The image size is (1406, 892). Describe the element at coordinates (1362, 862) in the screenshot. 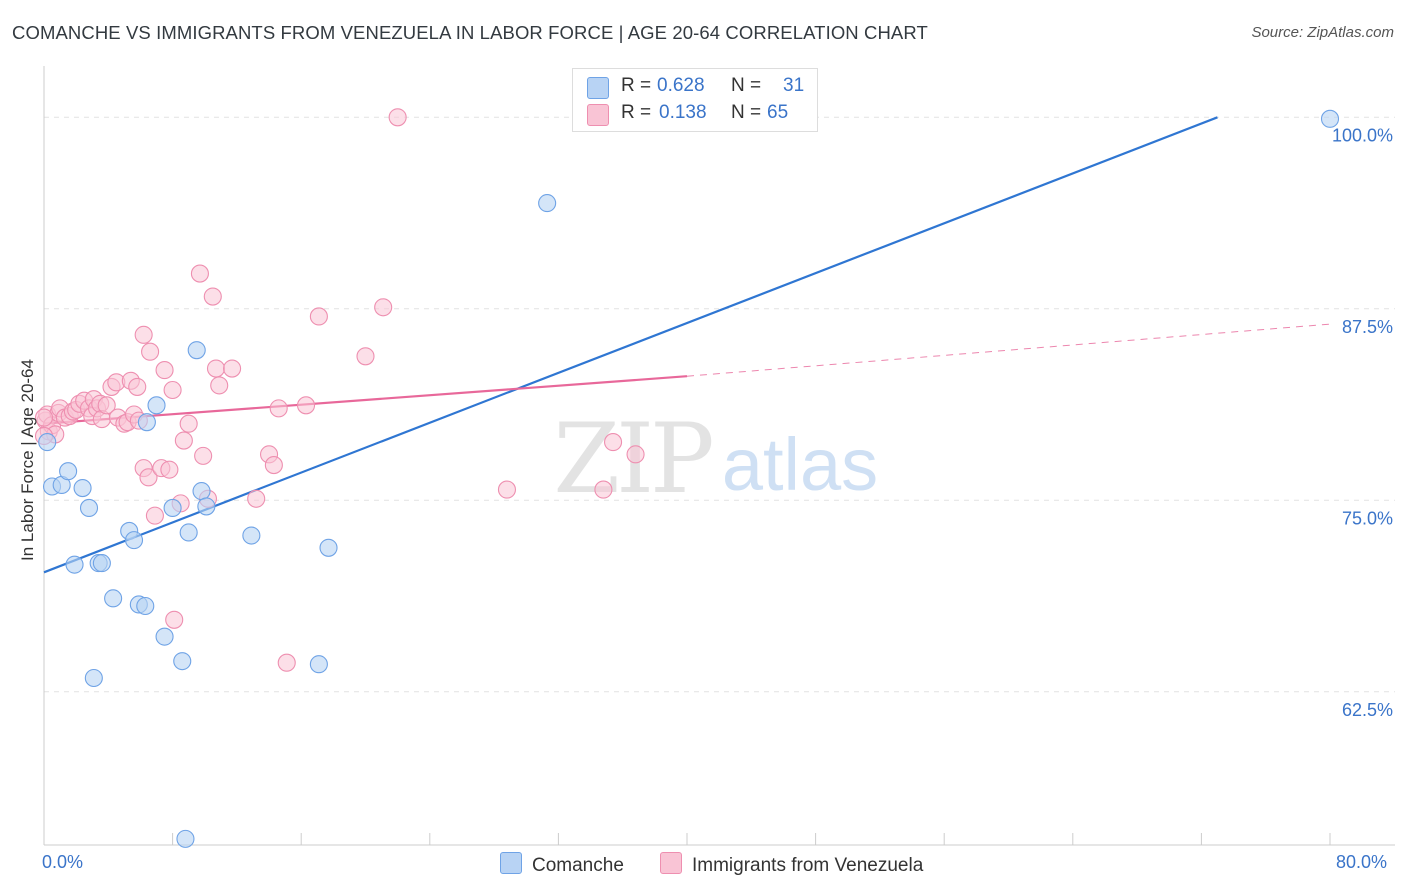

I see `x-tick-label-max: 80.0%` at that location.